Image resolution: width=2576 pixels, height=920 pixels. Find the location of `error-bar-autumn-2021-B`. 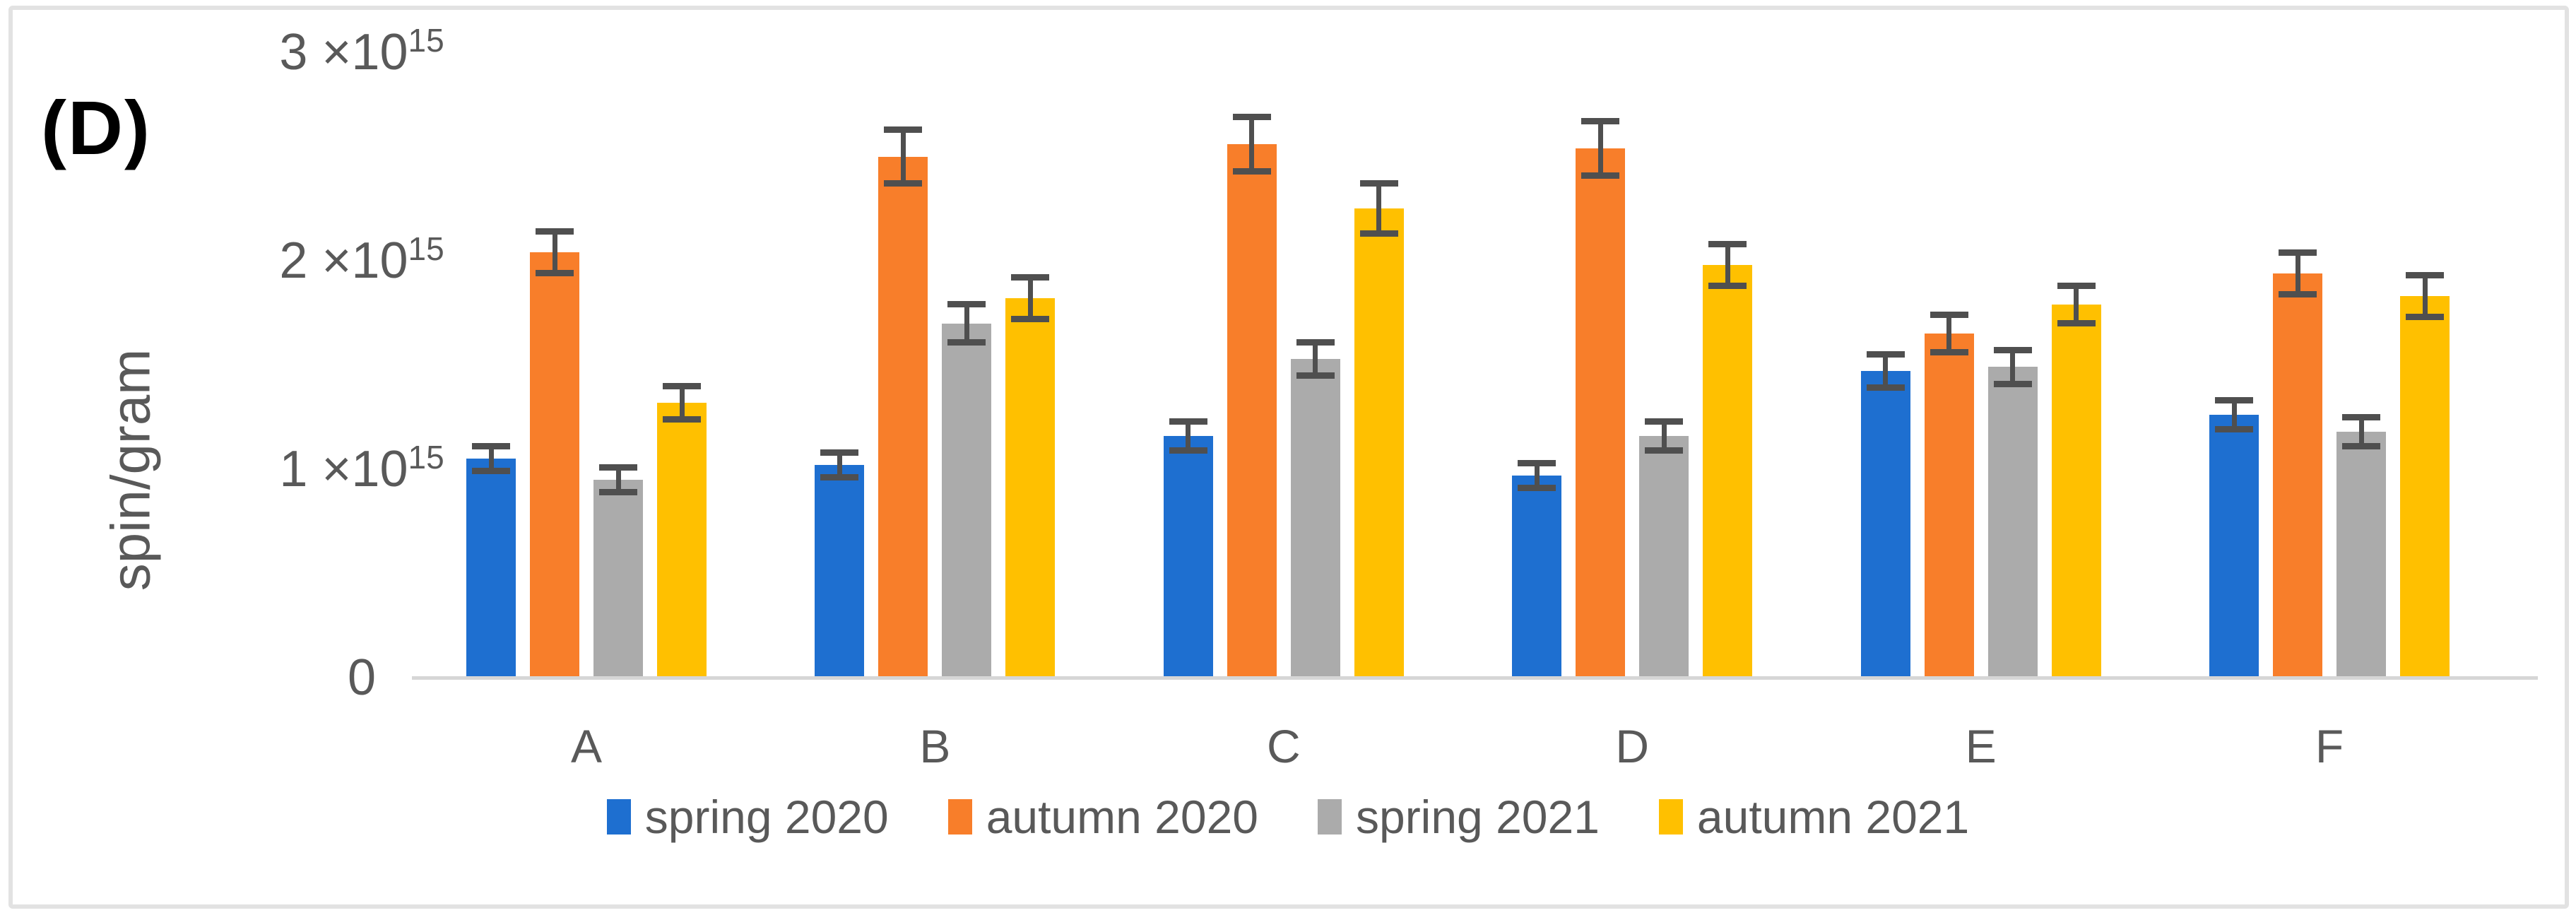

error-bar-autumn-2021-B is located at coordinates (1030, 298).